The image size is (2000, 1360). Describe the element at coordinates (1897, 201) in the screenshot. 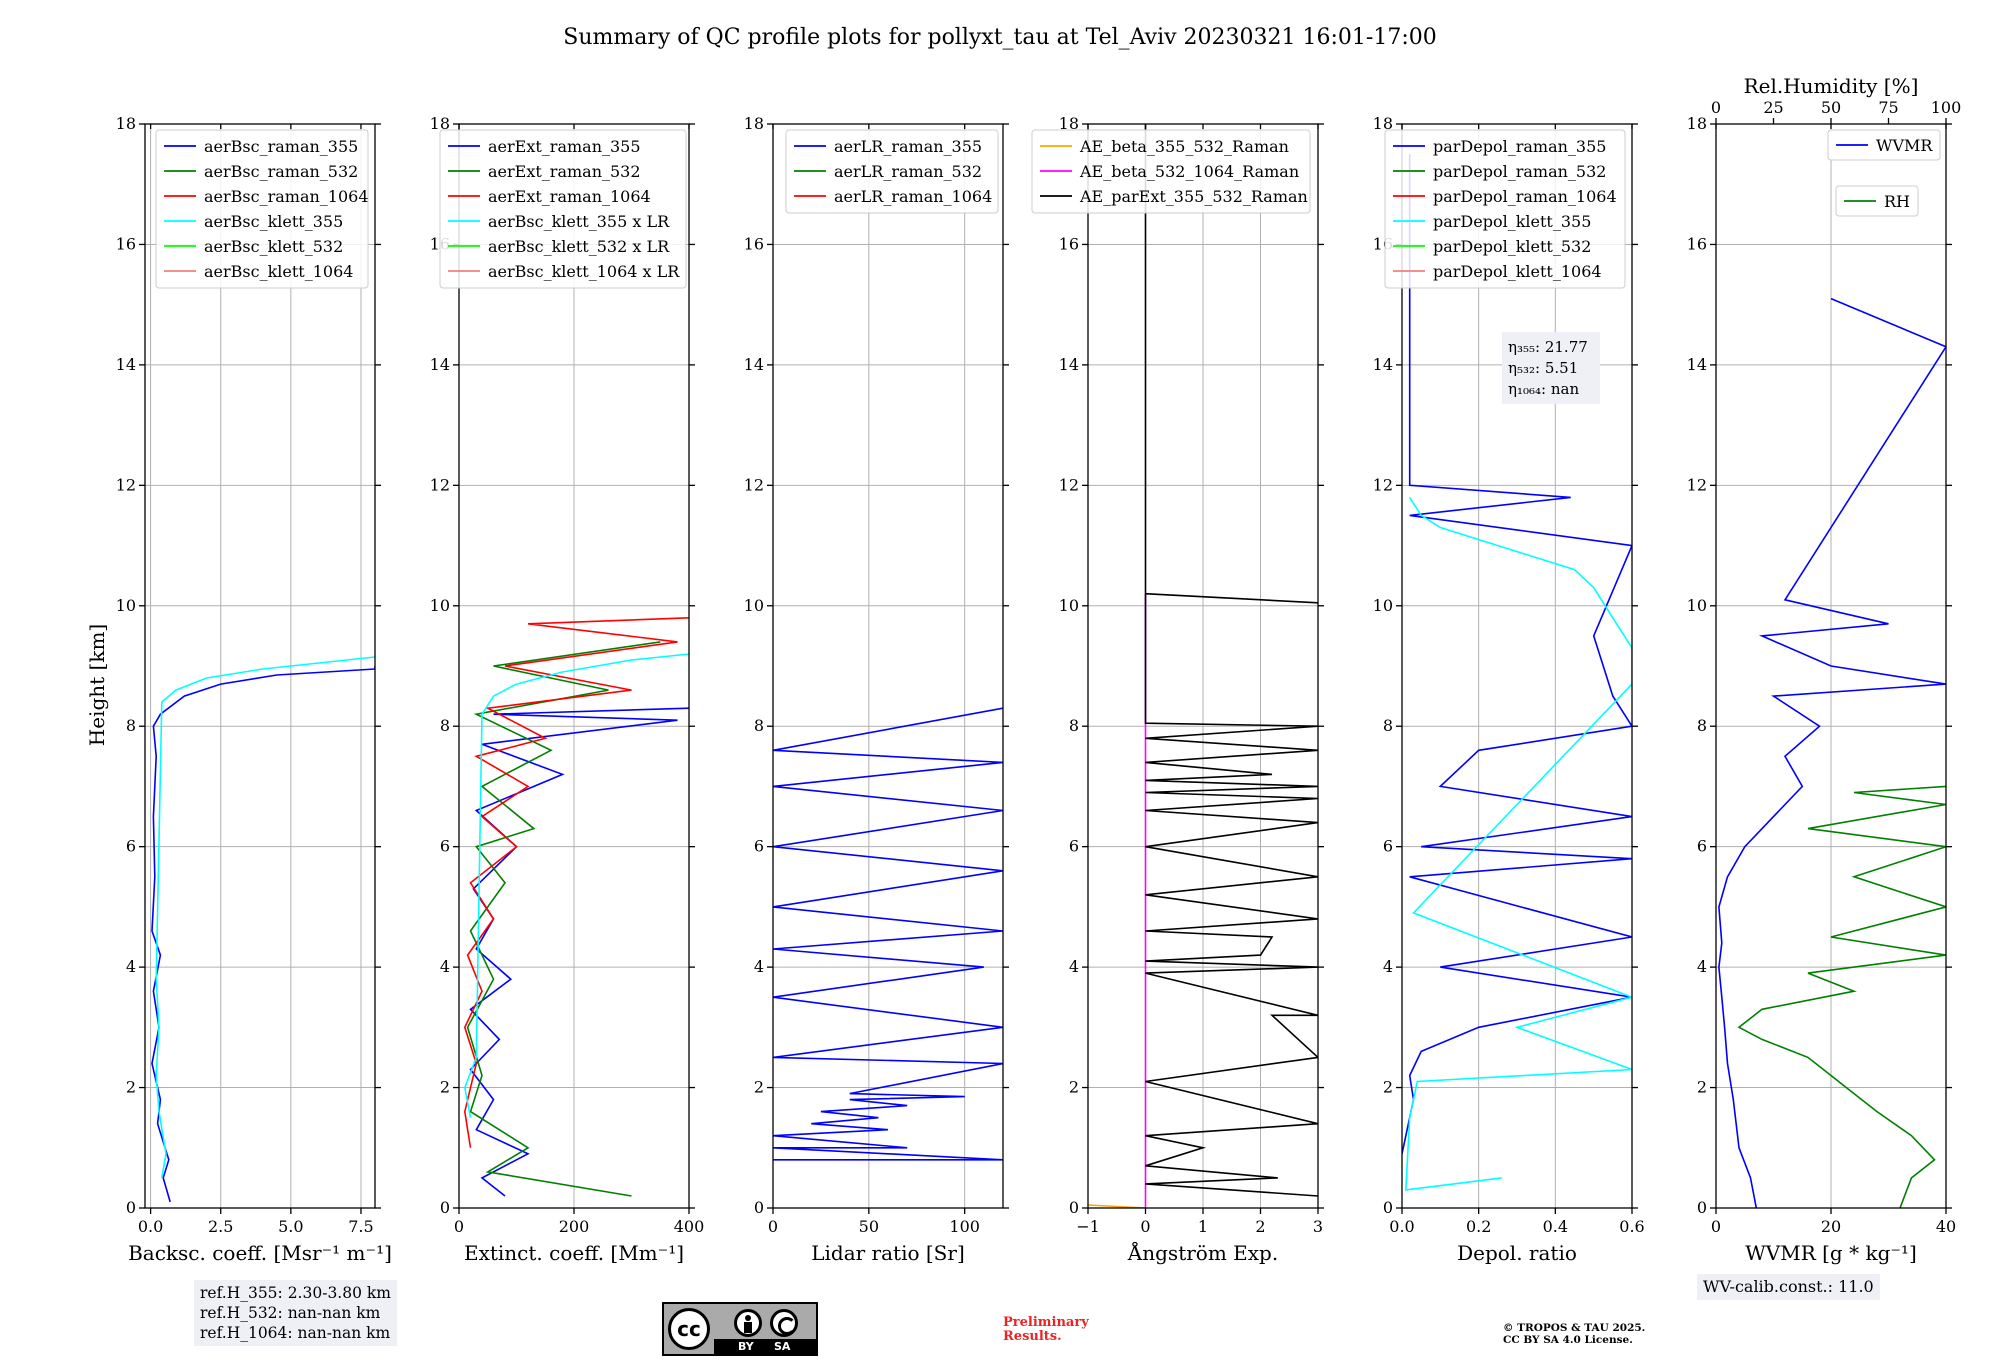

I see `legend-label: RH` at that location.